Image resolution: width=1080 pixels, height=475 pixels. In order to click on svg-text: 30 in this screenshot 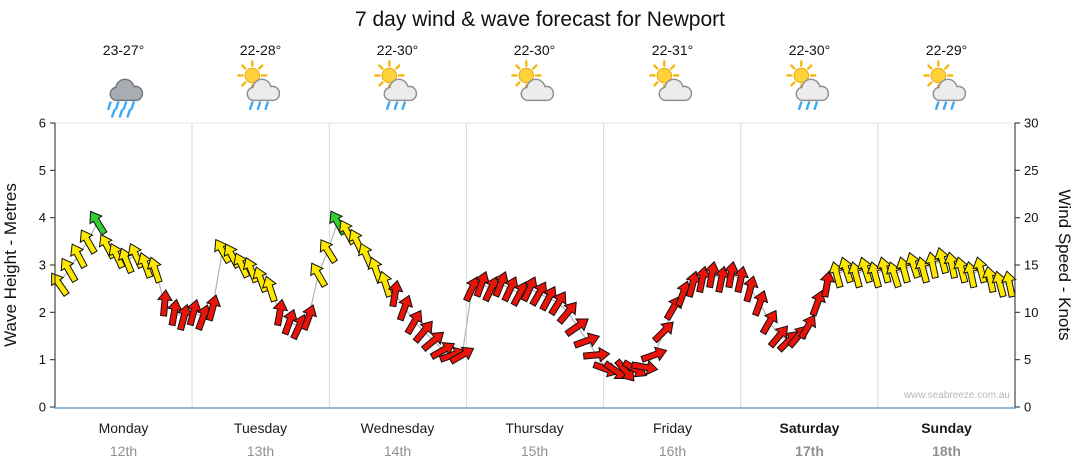, I will do `click(1031, 123)`.